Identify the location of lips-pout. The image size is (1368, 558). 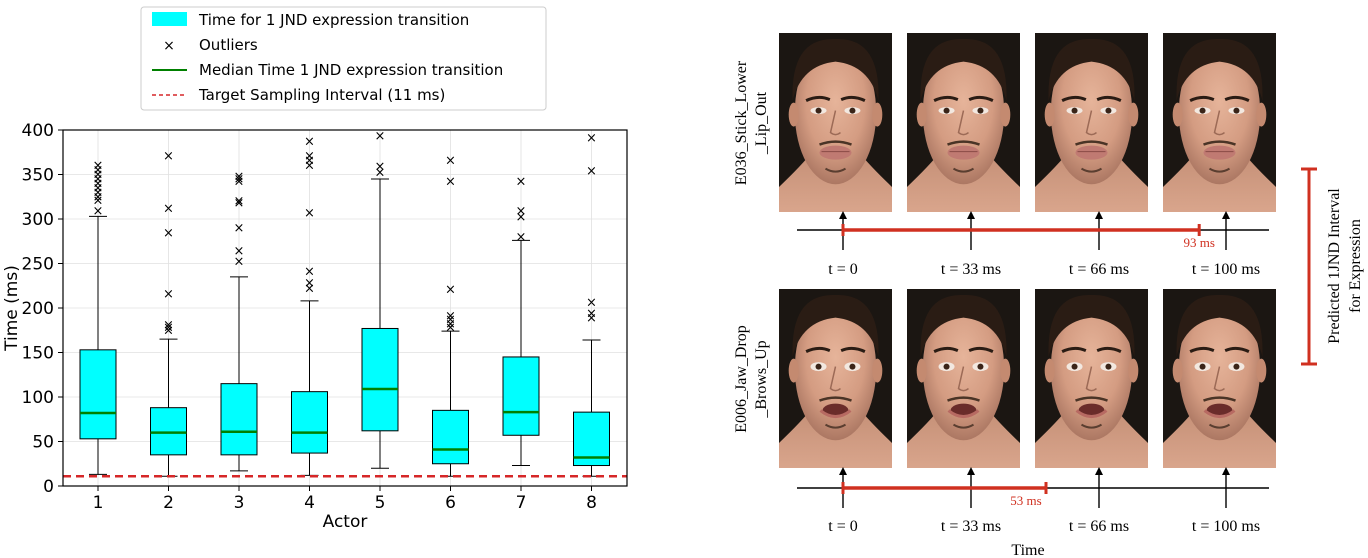
(1091, 152).